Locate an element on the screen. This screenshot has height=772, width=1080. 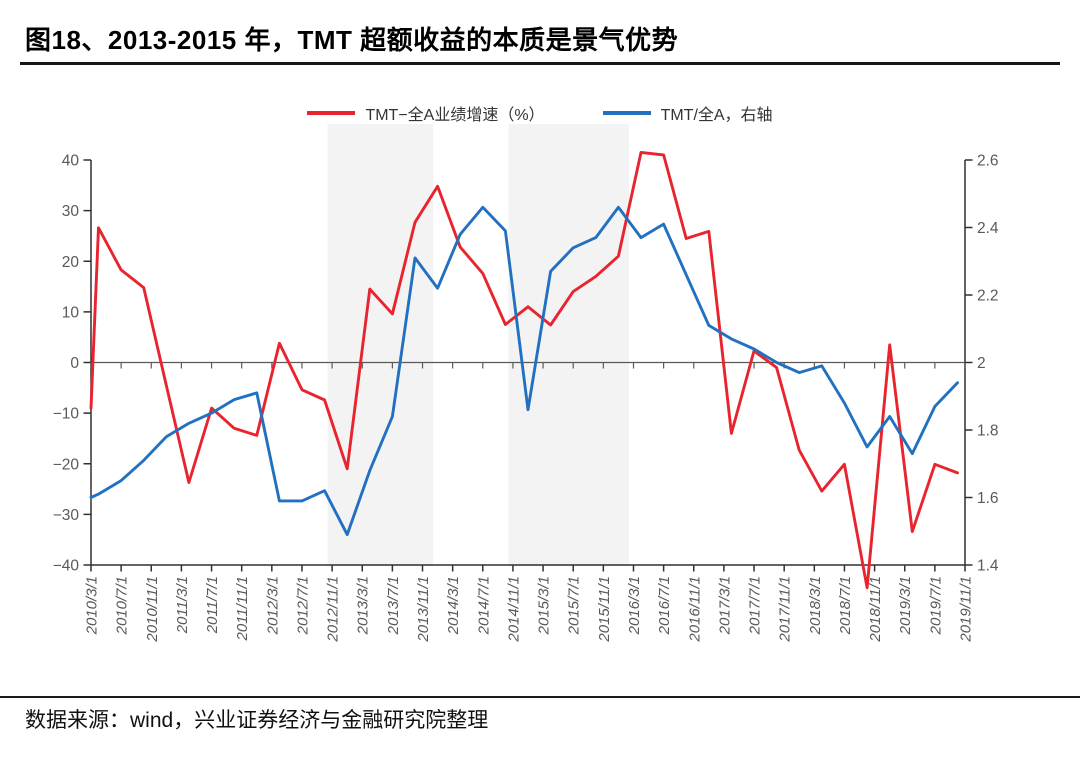
x-axis-tick-label: 2017/7/1 is located at coordinates (755, 605).